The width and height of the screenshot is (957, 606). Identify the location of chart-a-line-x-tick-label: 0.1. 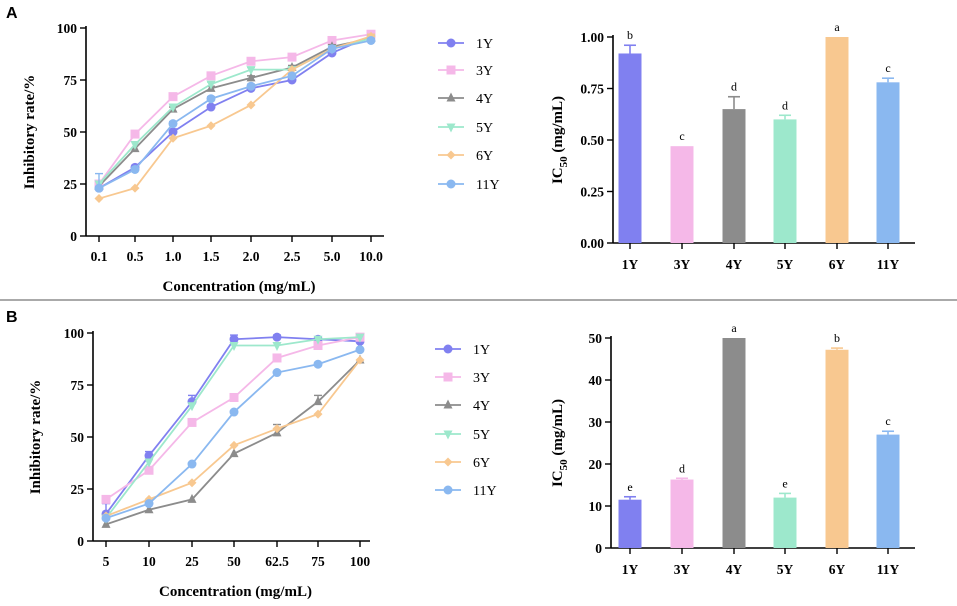
(99, 256).